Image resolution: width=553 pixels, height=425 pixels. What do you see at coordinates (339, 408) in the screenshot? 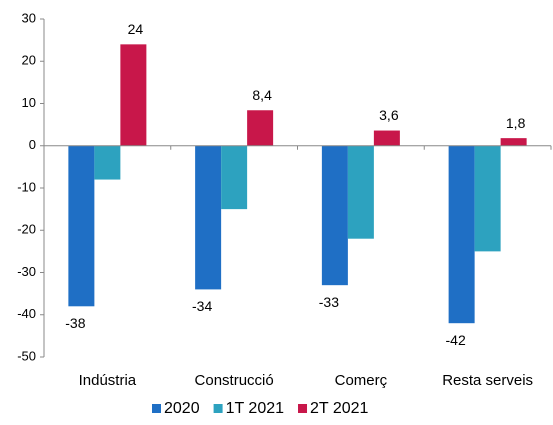
I see `legend-label: 2T 2021` at bounding box center [339, 408].